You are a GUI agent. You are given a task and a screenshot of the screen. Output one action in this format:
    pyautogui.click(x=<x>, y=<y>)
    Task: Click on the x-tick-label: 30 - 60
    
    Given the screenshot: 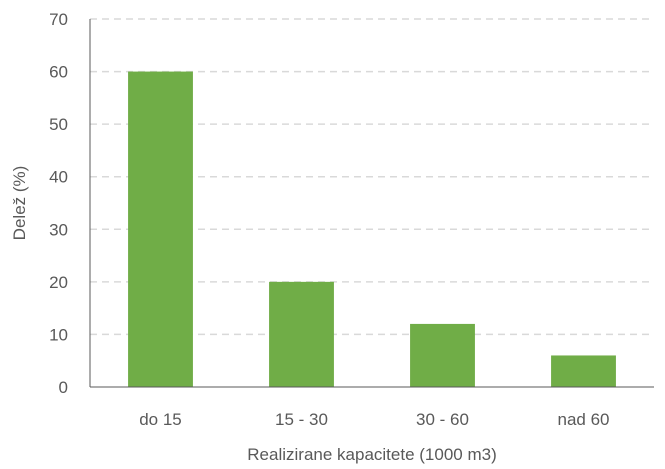 What is the action you would take?
    pyautogui.click(x=442, y=419)
    